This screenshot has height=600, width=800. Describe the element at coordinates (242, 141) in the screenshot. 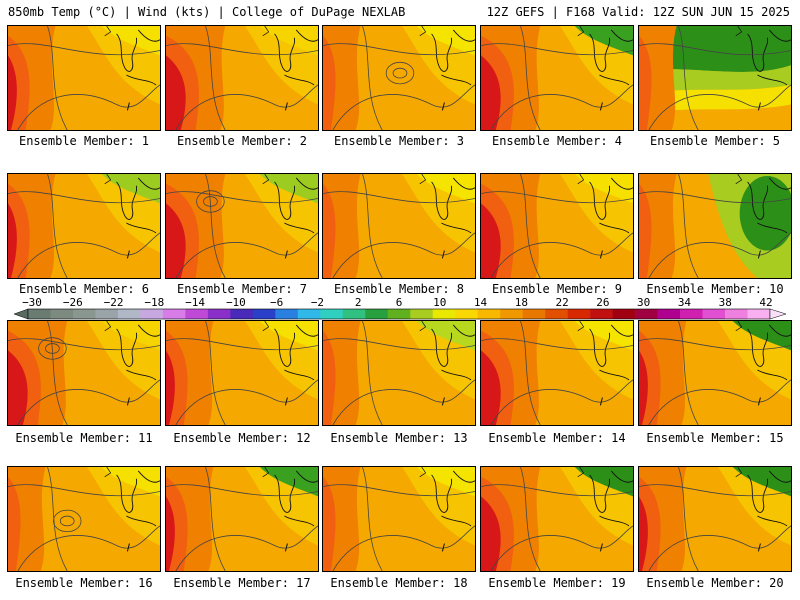

I see `ensemble-member-label: Ensemble Member: 2` at that location.